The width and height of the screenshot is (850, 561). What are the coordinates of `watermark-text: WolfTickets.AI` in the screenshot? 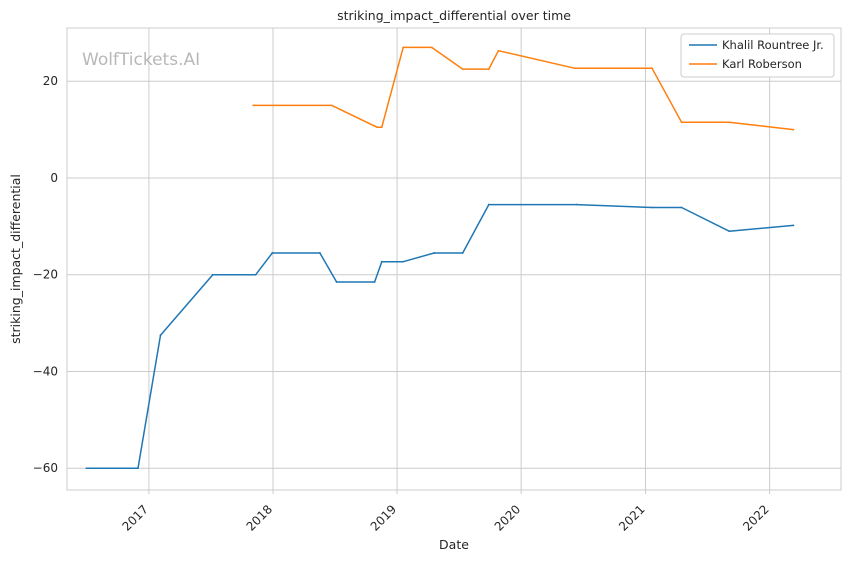 It's located at (141, 60).